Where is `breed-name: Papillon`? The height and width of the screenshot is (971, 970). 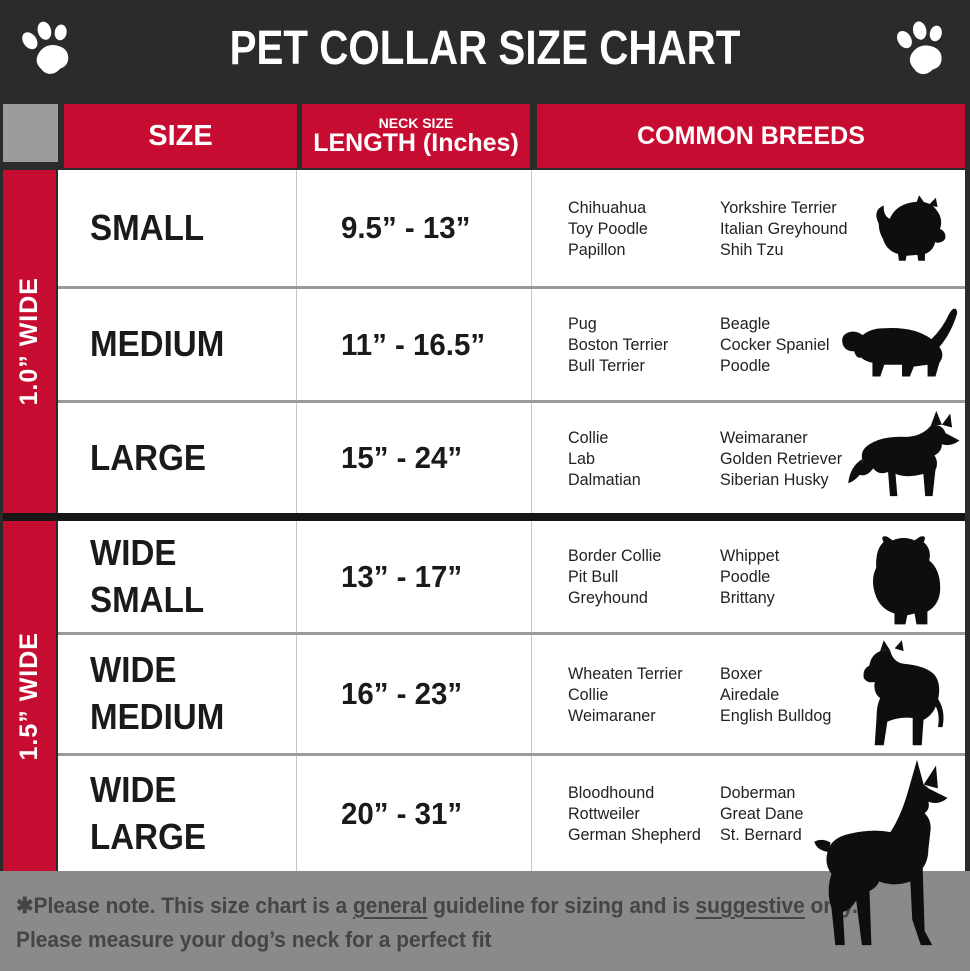
breed-name: Papillon is located at coordinates (597, 249).